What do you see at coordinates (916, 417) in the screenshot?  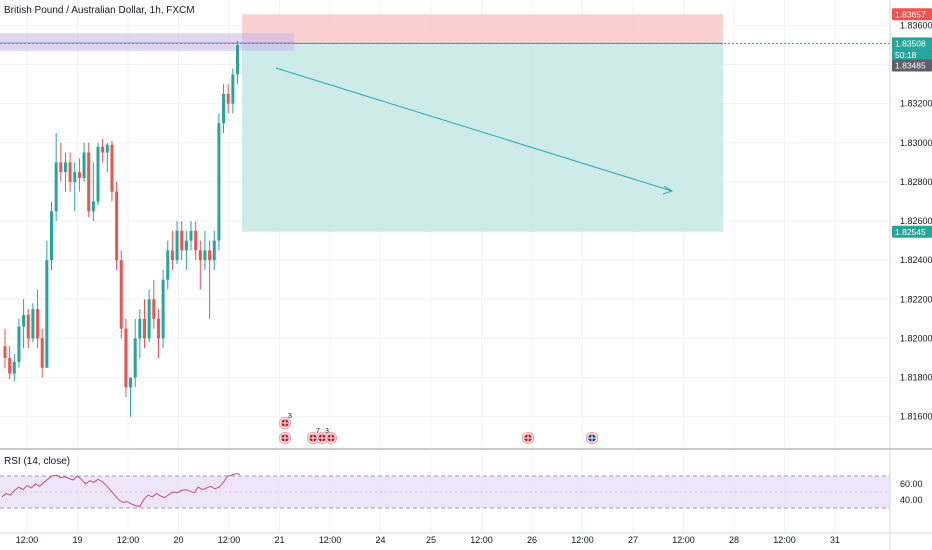 I see `price-tick-label: 1.81600` at bounding box center [916, 417].